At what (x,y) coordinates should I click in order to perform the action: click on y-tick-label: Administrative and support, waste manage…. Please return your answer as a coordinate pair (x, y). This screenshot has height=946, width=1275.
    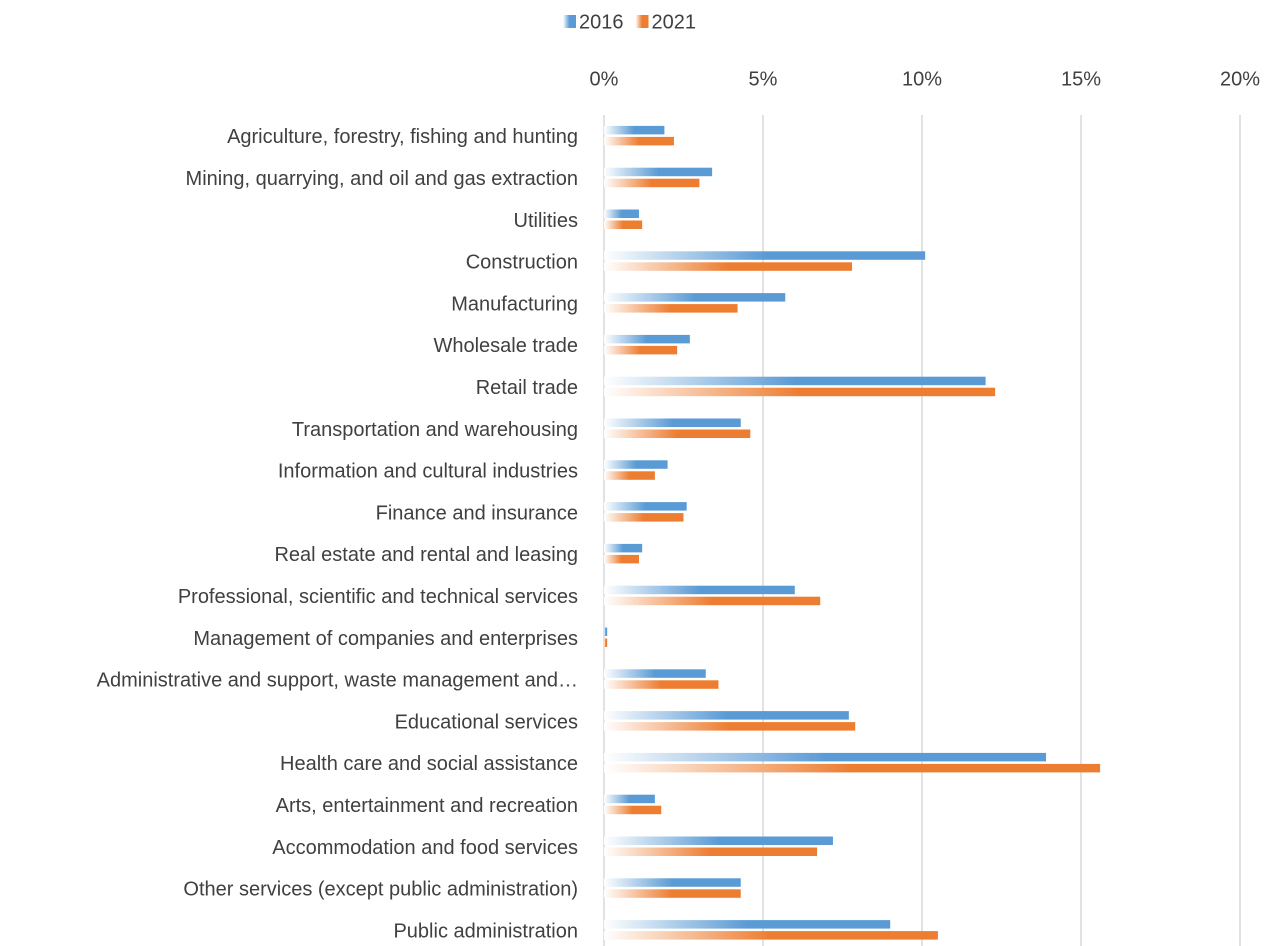
    Looking at the image, I should click on (337, 681).